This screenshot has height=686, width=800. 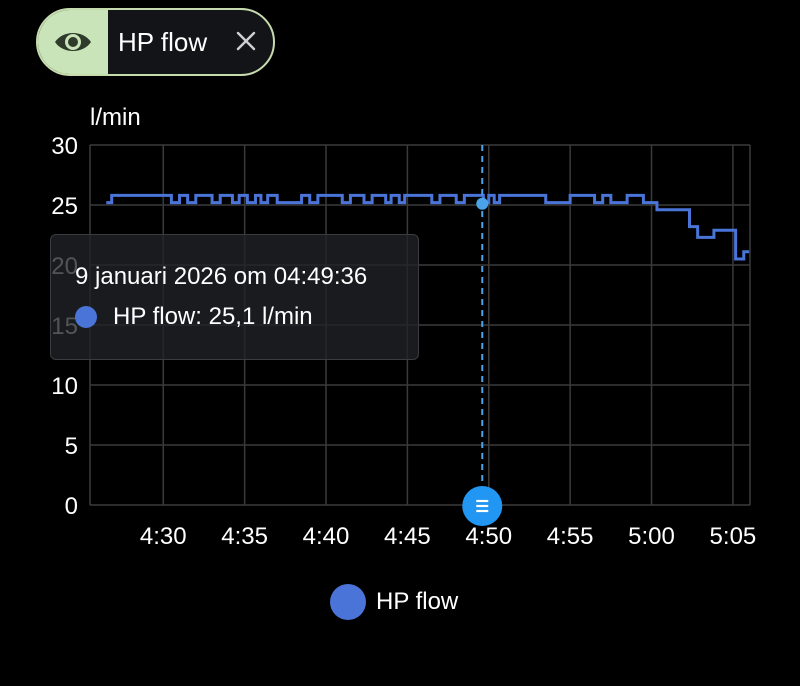 I want to click on x-tick-label: 4:40, so click(x=326, y=536).